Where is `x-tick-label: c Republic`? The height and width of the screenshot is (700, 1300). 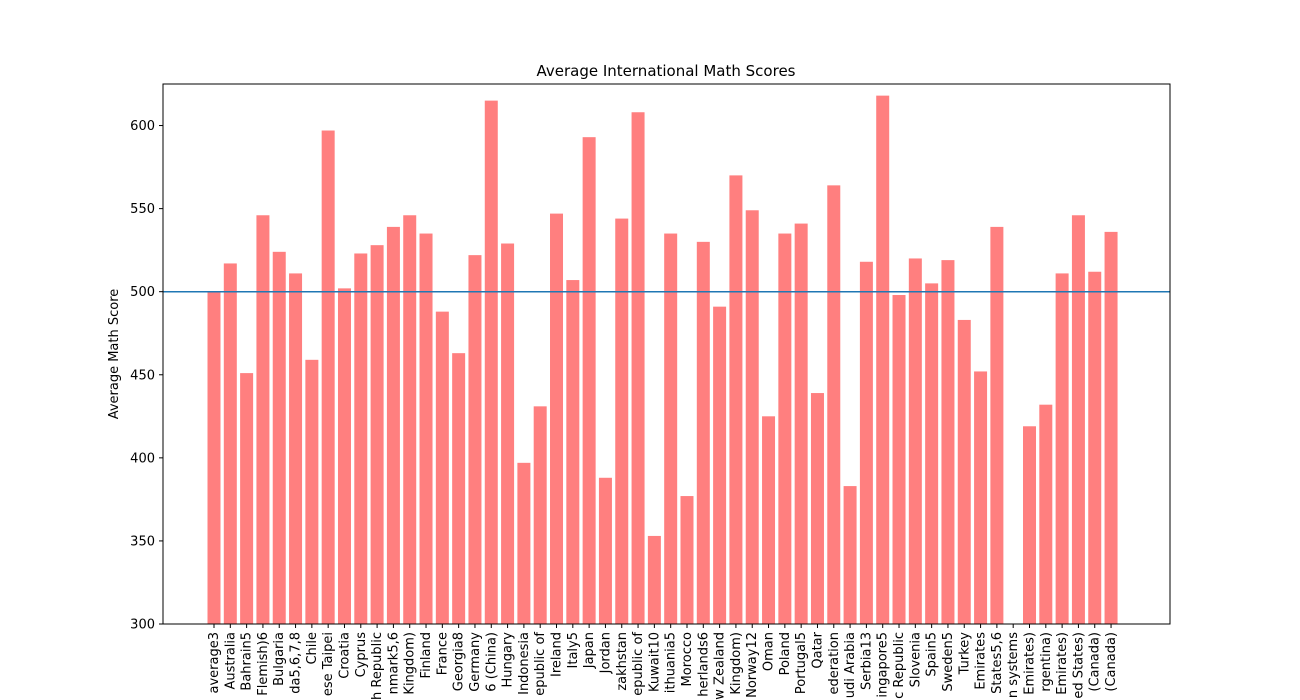
x-tick-label: c Republic is located at coordinates (899, 665).